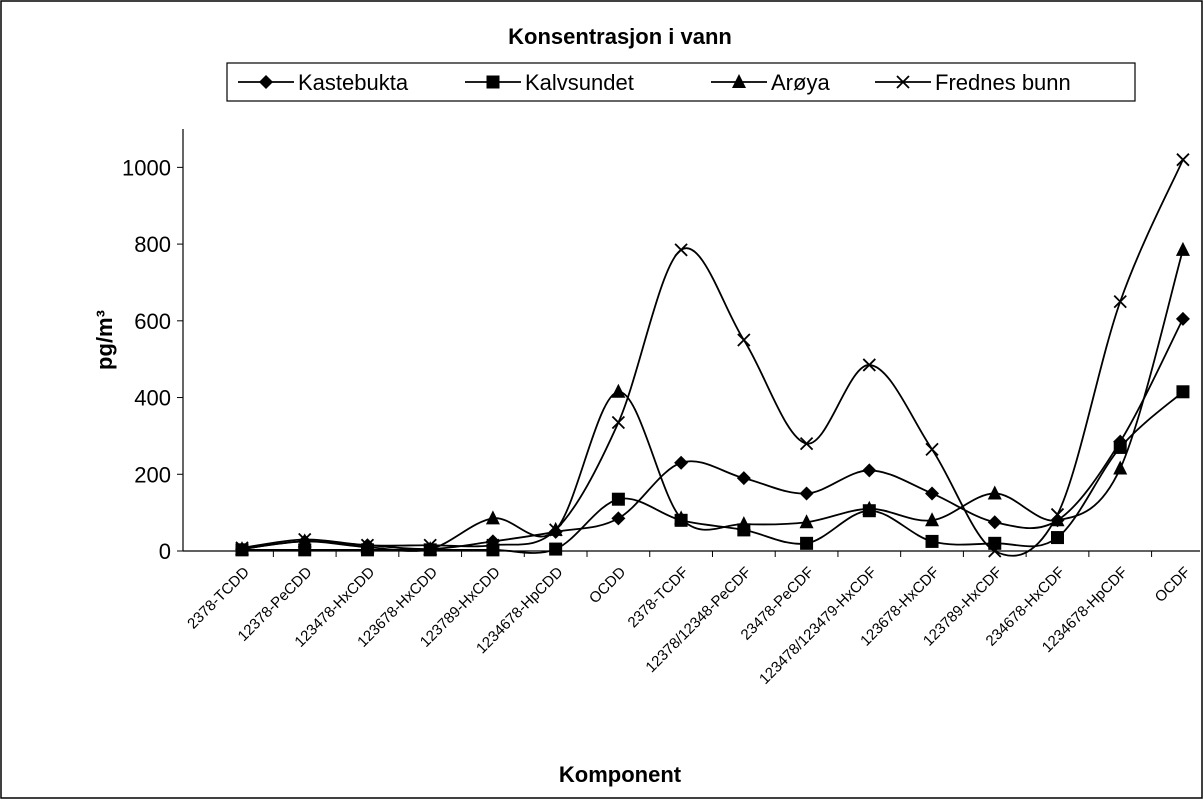  Describe the element at coordinates (146, 167) in the screenshot. I see `y-tick-label: 1000` at that location.